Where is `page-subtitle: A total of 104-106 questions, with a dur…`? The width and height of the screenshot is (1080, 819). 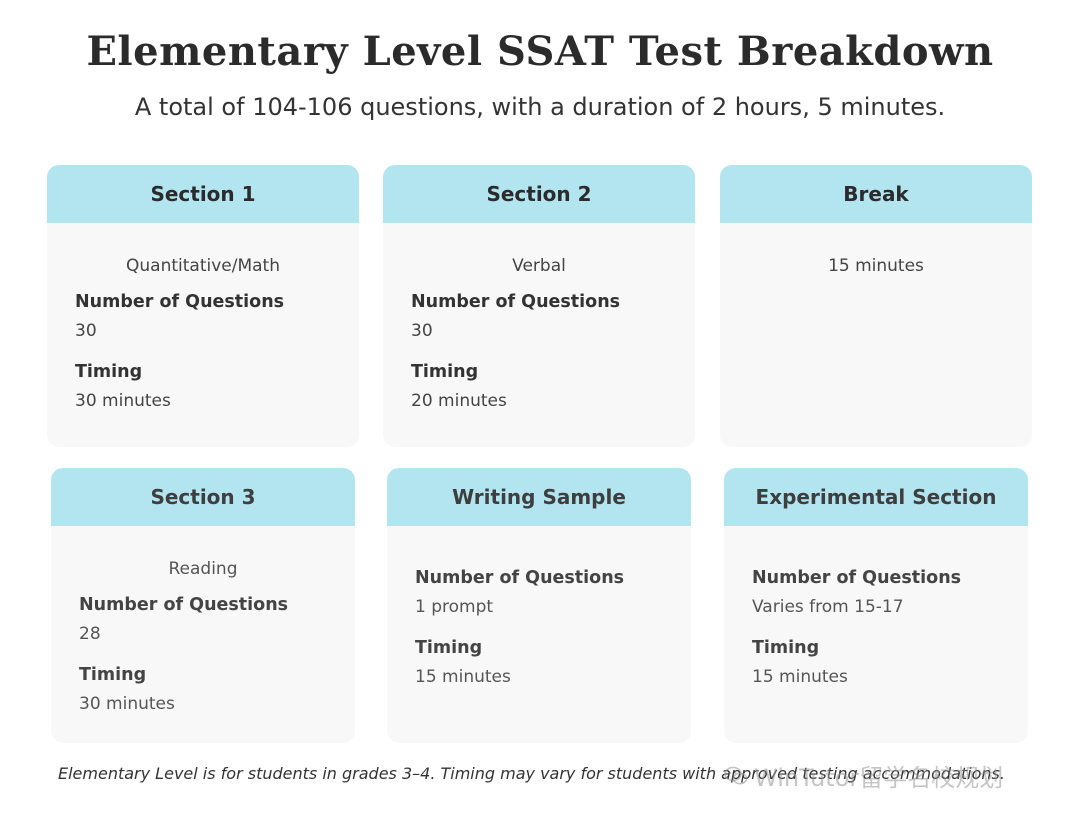 page-subtitle: A total of 104-106 questions, with a dur… is located at coordinates (540, 107).